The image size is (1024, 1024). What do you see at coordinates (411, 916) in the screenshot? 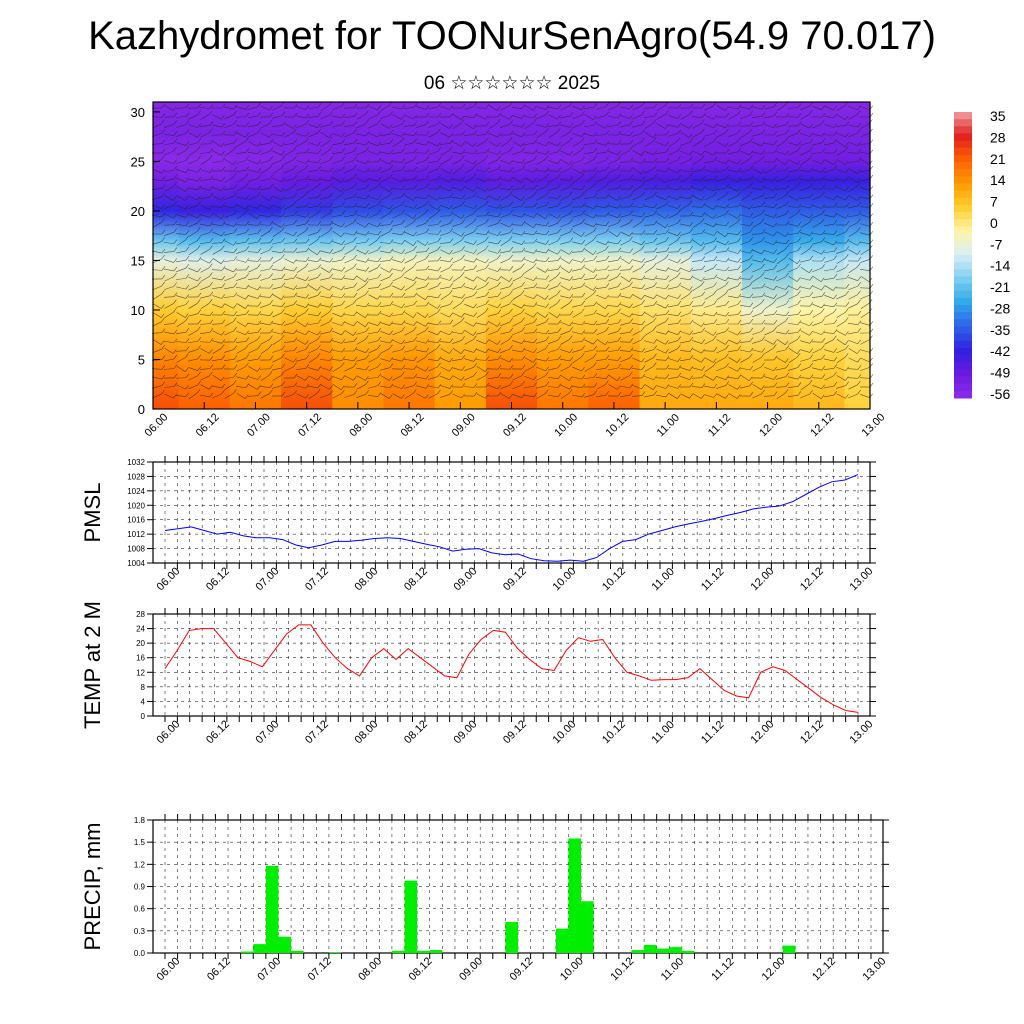
I see `precip-bar` at bounding box center [411, 916].